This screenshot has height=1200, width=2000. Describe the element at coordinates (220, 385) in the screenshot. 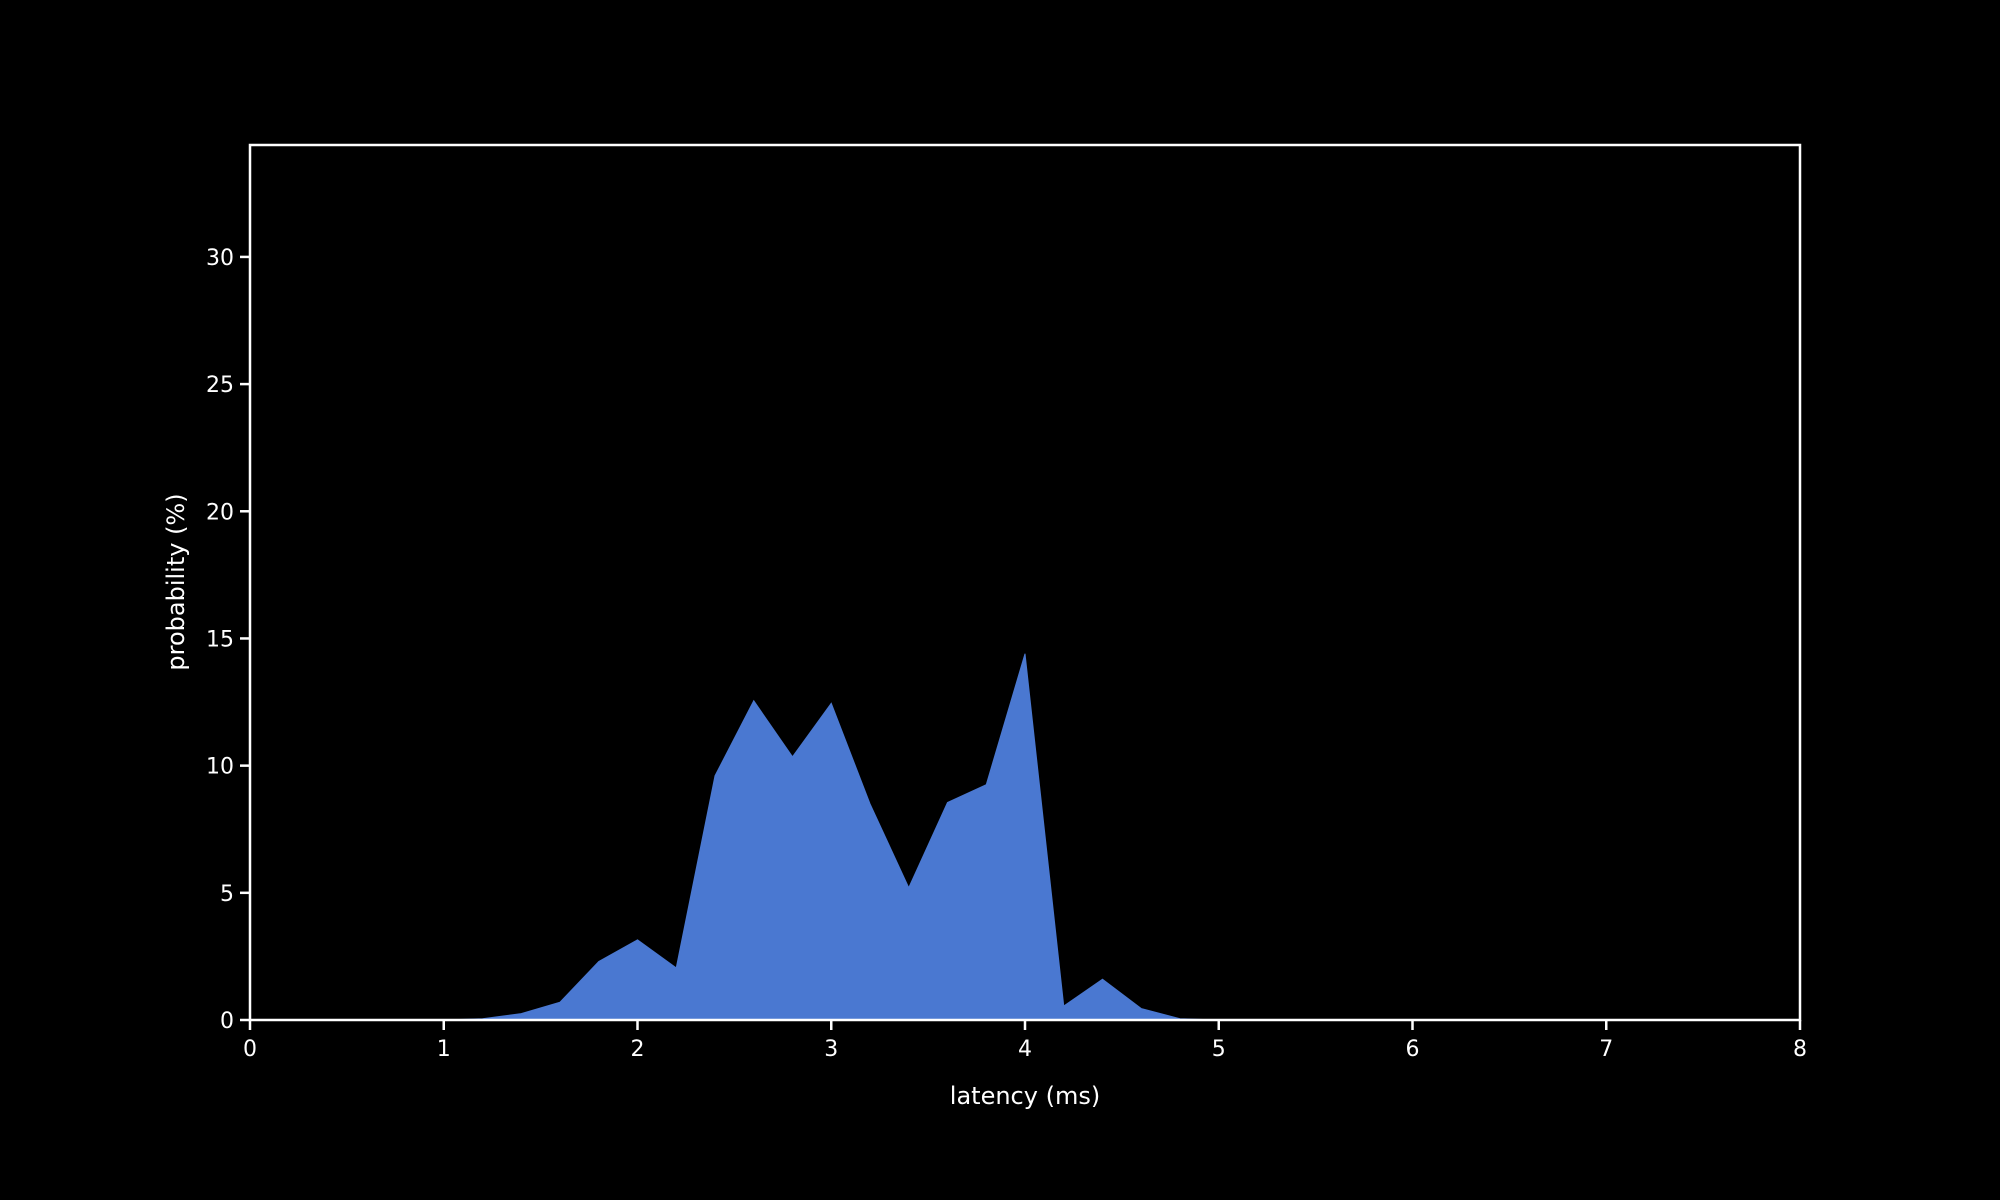

I see `y-tick-label: 25` at that location.